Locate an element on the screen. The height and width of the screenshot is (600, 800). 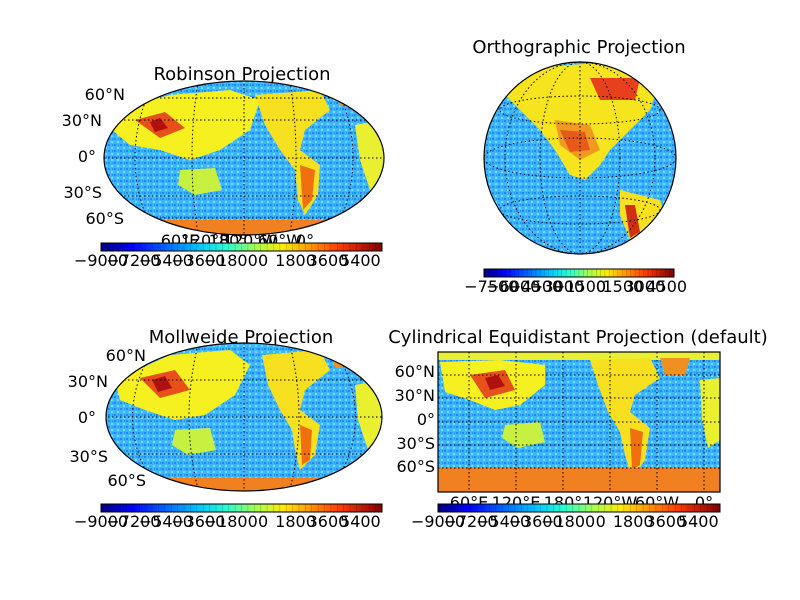
cylindrical-australia is located at coordinates (523, 435).